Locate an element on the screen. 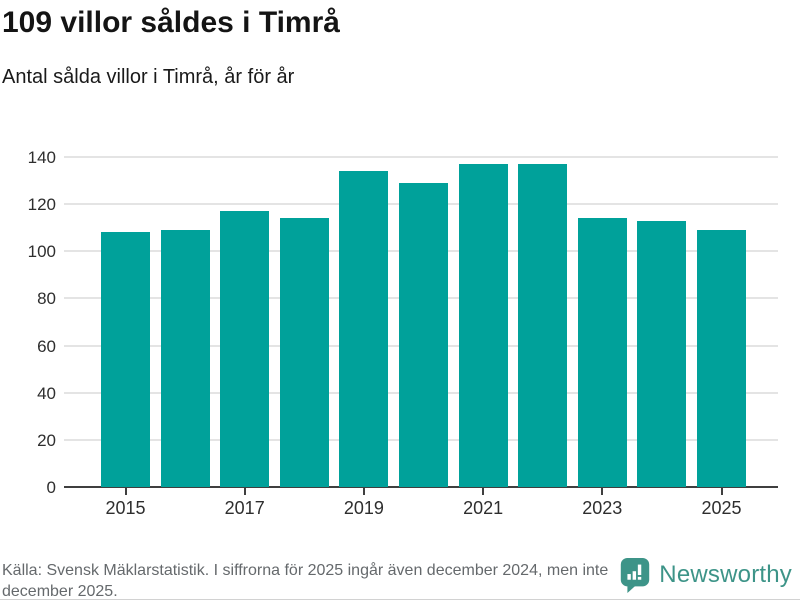 This screenshot has height=600, width=800. bar-2016 is located at coordinates (185, 358).